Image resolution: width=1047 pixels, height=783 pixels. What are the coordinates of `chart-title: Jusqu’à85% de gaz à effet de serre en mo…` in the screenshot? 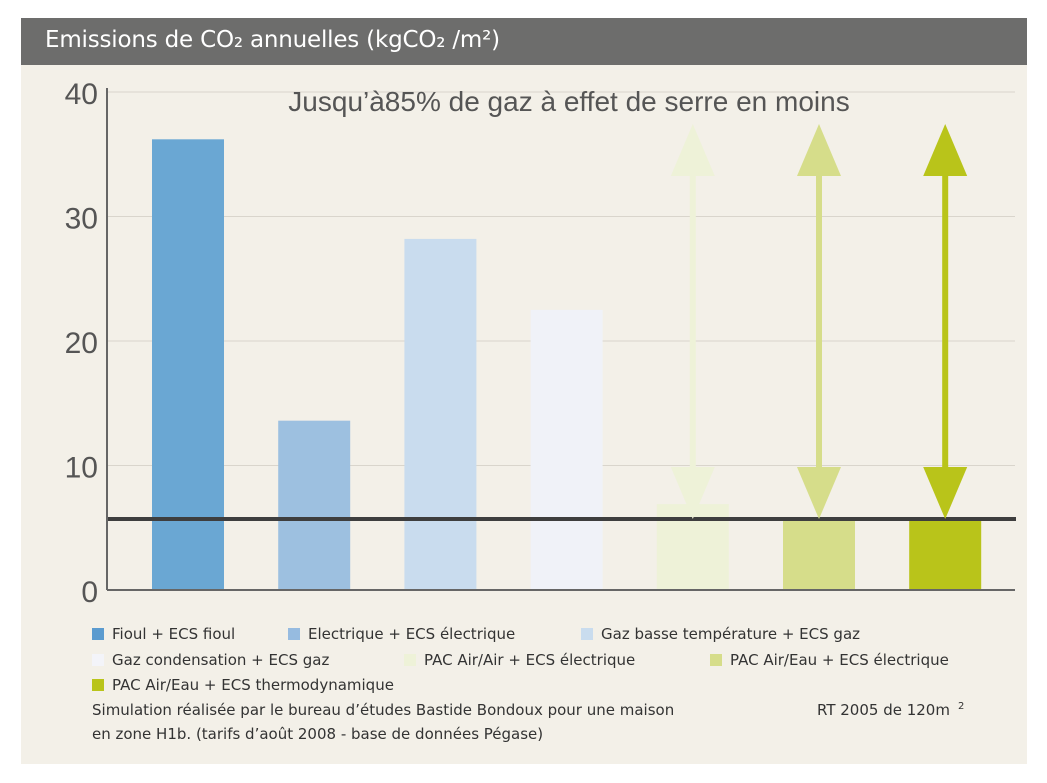 It's located at (568, 101).